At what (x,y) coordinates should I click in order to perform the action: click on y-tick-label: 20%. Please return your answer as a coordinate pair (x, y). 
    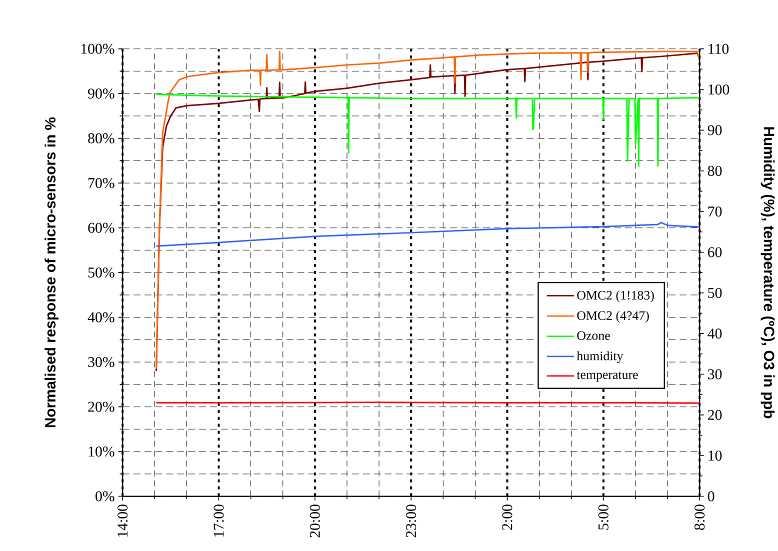
    Looking at the image, I should click on (101, 407).